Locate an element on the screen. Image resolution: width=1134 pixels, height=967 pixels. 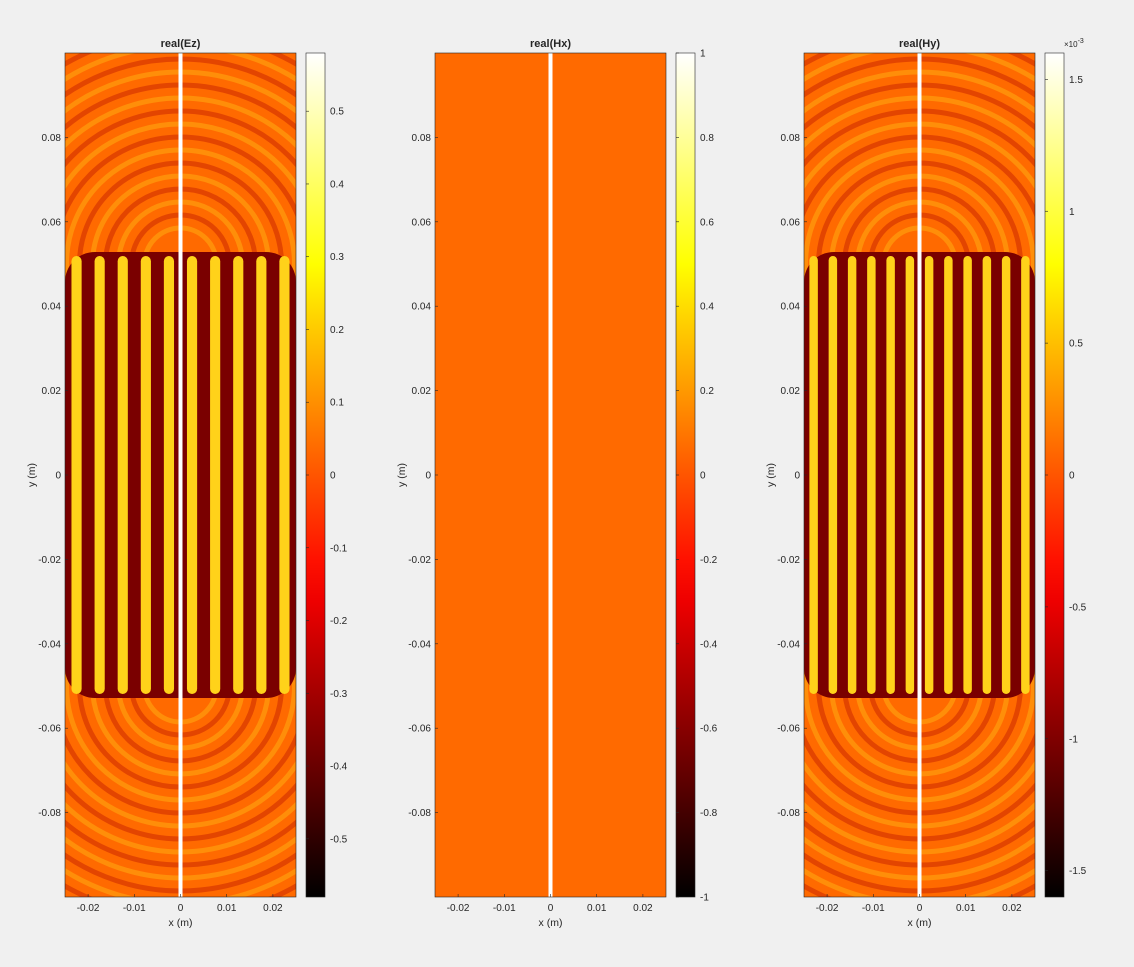
colorbar-tick-label: -0.3 is located at coordinates (339, 694).